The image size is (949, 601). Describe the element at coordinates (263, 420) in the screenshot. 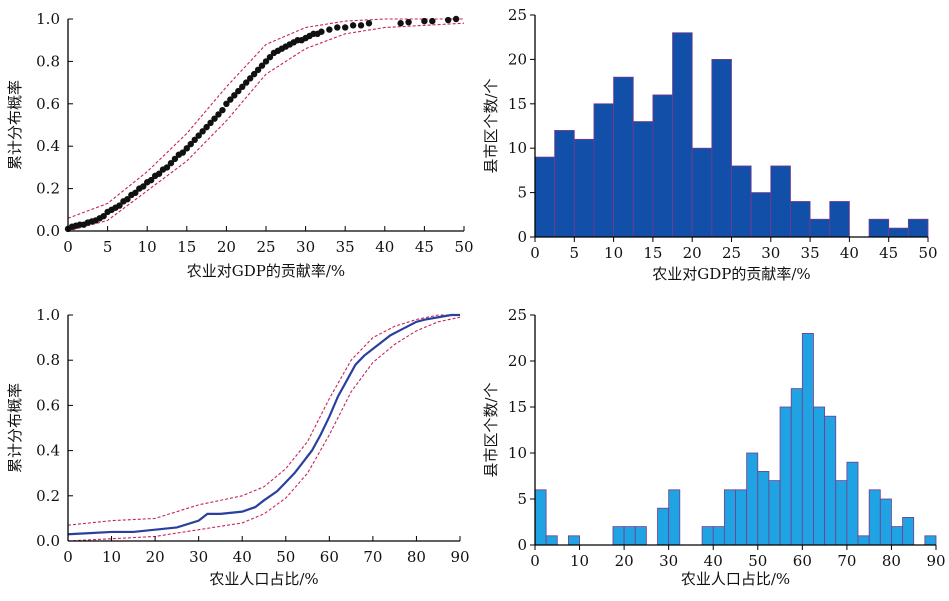

I see `upper-confidence-band` at that location.